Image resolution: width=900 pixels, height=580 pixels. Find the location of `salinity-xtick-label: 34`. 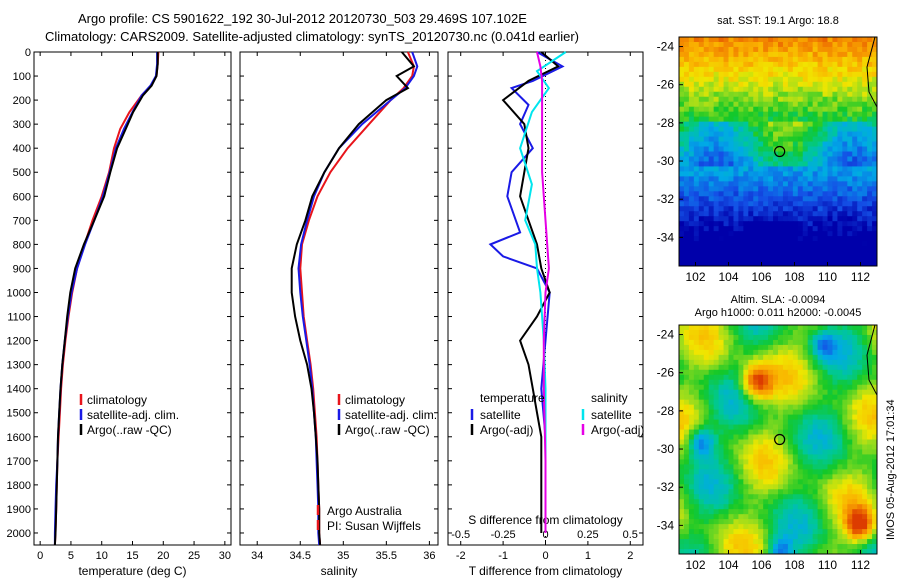

salinity-xtick-label: 34 is located at coordinates (257, 556).